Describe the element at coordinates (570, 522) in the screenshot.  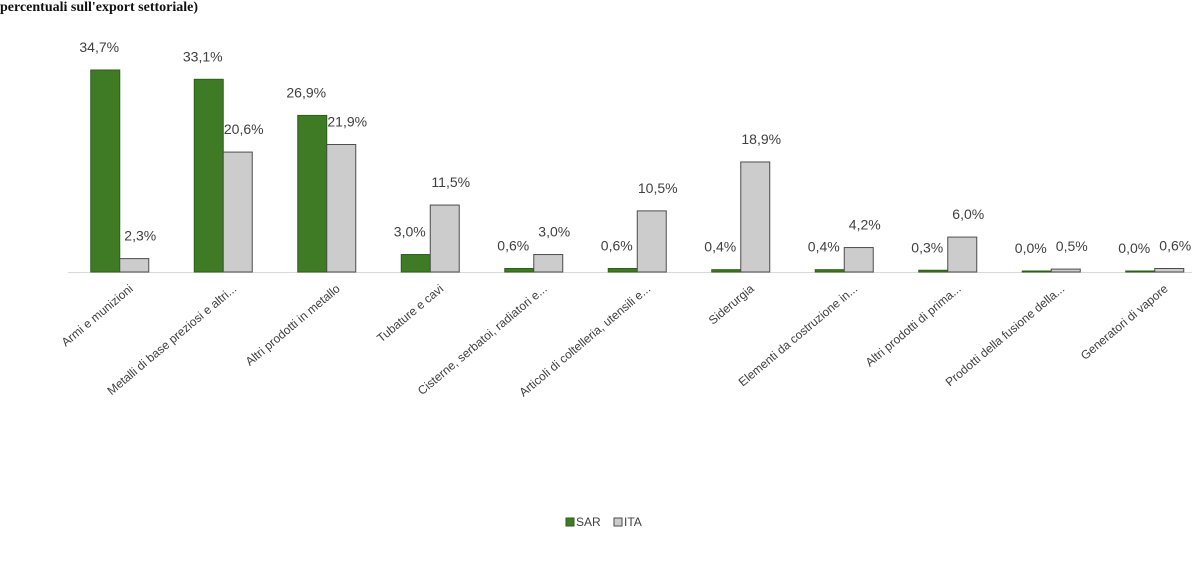
I see `legend-swatch-sar` at that location.